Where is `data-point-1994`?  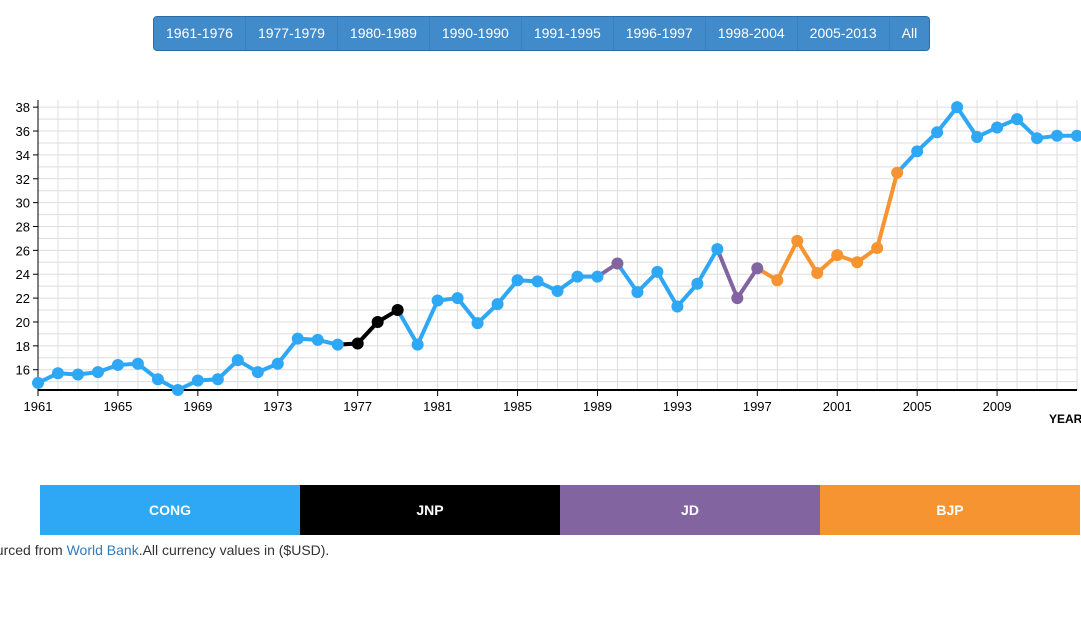
data-point-1994 is located at coordinates (697, 283).